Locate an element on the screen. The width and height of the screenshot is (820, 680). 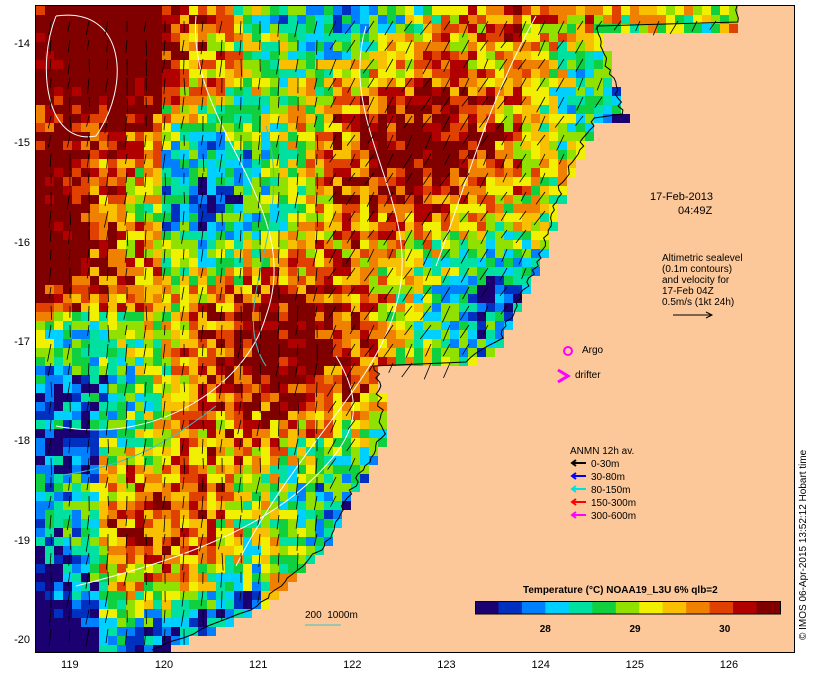
x-tick-label: 121 is located at coordinates (258, 665).